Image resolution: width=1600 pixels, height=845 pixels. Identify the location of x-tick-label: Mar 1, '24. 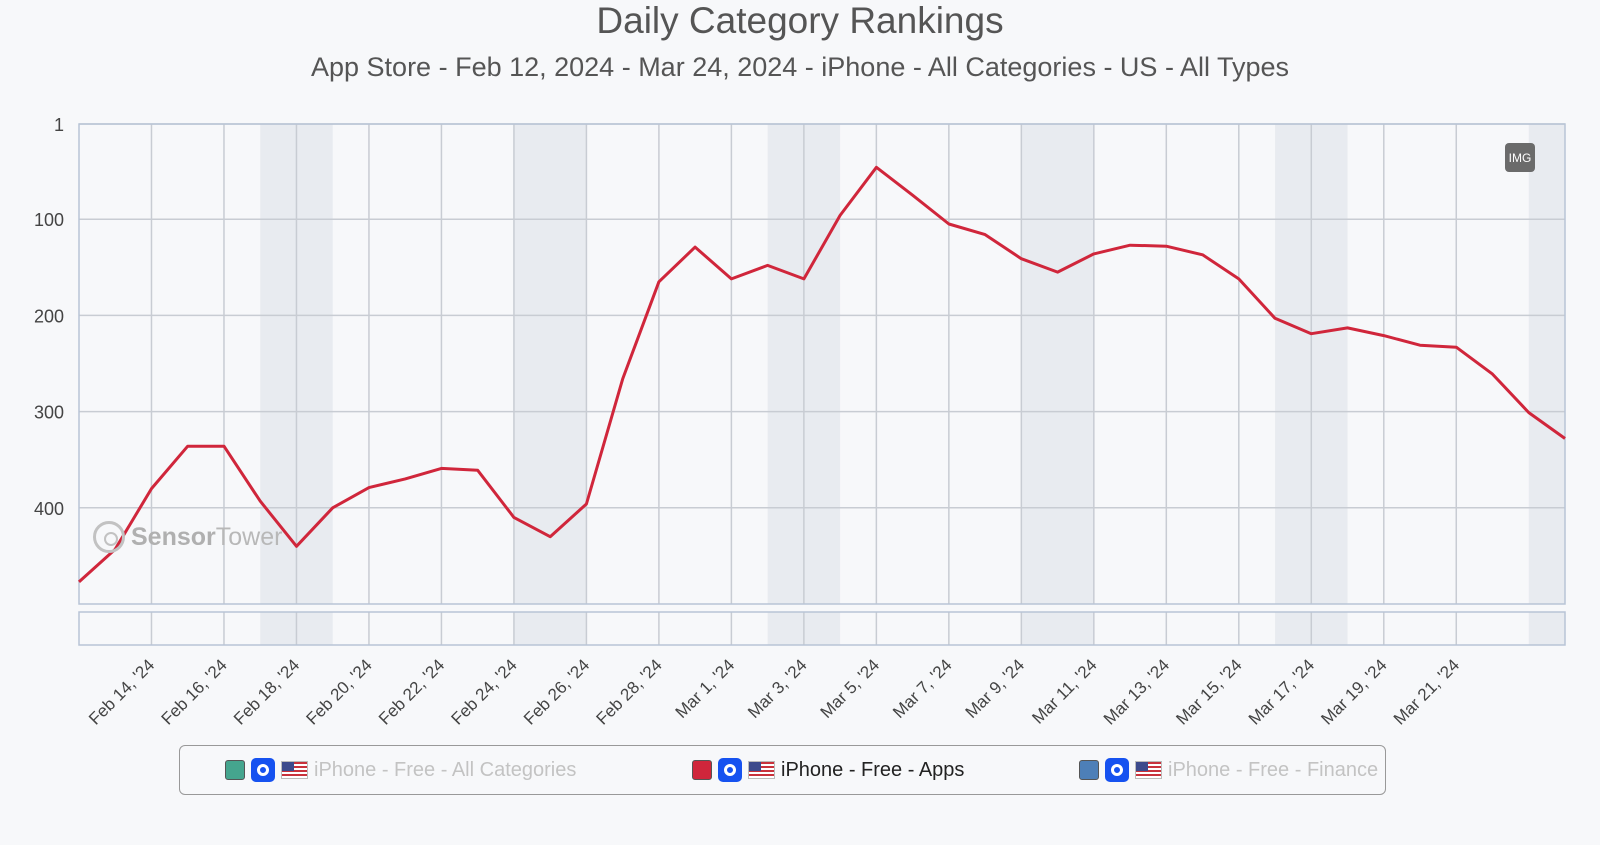
(705, 688).